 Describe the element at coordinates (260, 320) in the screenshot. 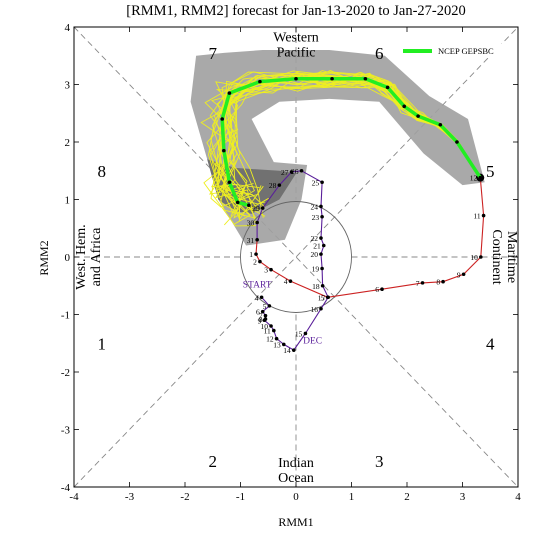

I see `observed-dec-day-label: 9` at that location.